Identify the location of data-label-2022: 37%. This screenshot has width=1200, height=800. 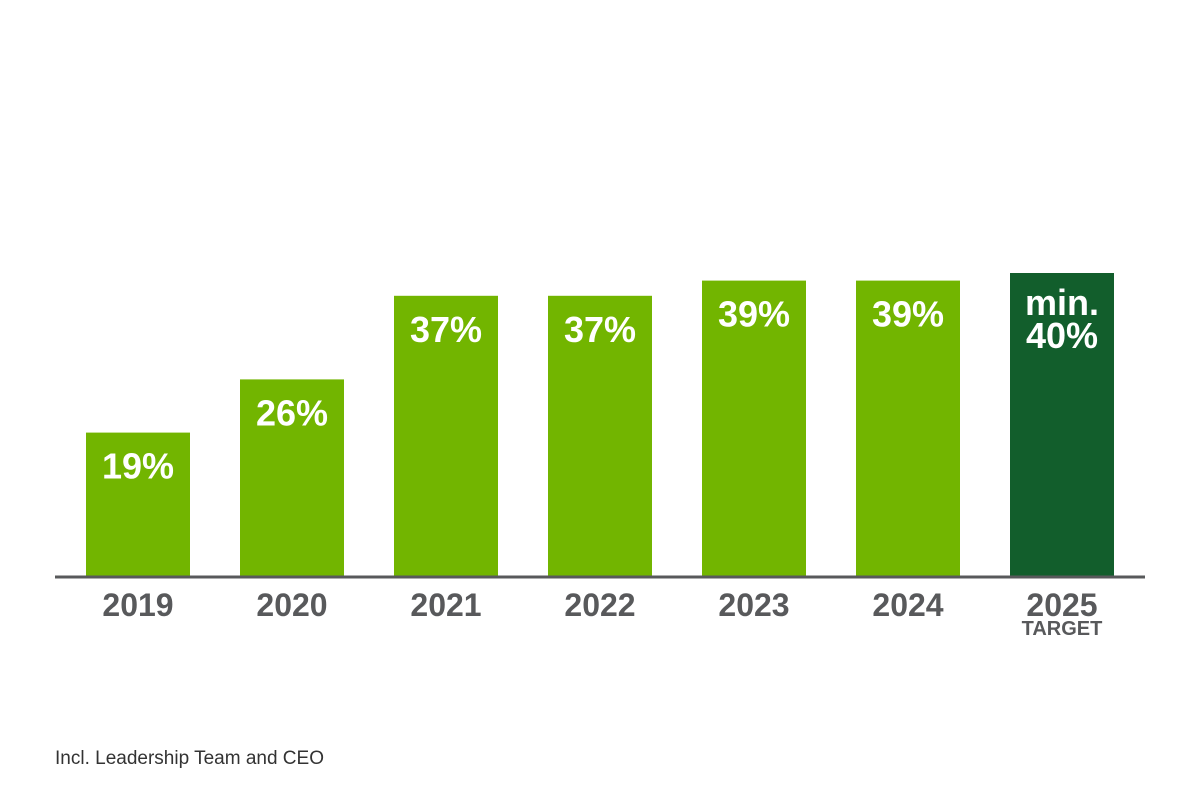
(600, 329).